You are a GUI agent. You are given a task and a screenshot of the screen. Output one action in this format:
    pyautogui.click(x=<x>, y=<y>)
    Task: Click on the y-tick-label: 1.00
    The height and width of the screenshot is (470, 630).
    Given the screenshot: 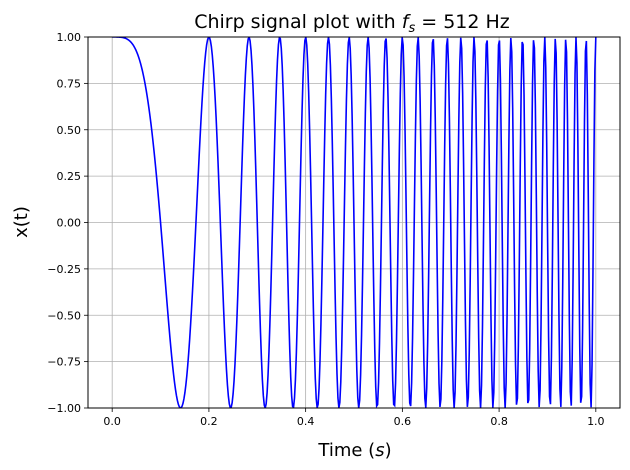 What is the action you would take?
    pyautogui.click(x=69, y=37)
    